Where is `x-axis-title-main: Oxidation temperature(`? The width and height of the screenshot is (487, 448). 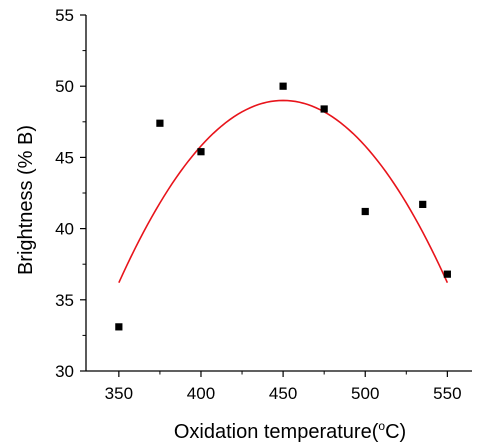
x-axis-title-main: Oxidation temperature( is located at coordinates (276, 432).